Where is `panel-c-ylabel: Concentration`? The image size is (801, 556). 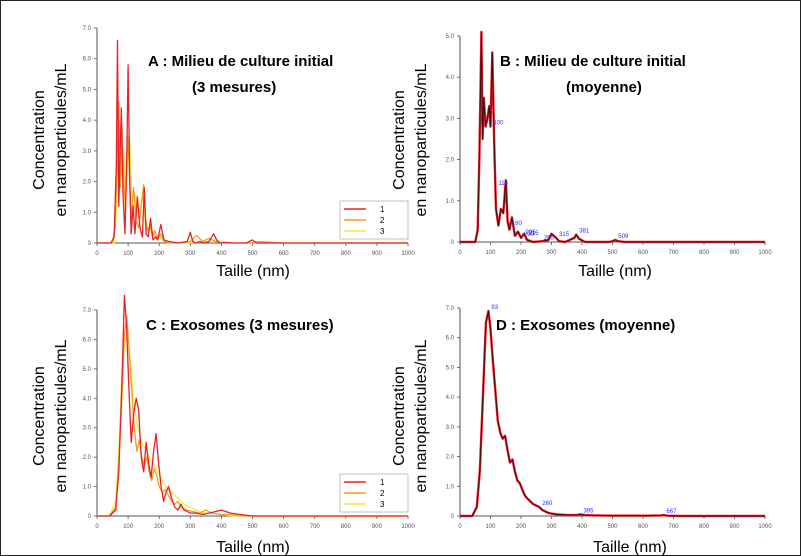 panel-c-ylabel: Concentration is located at coordinates (39, 416).